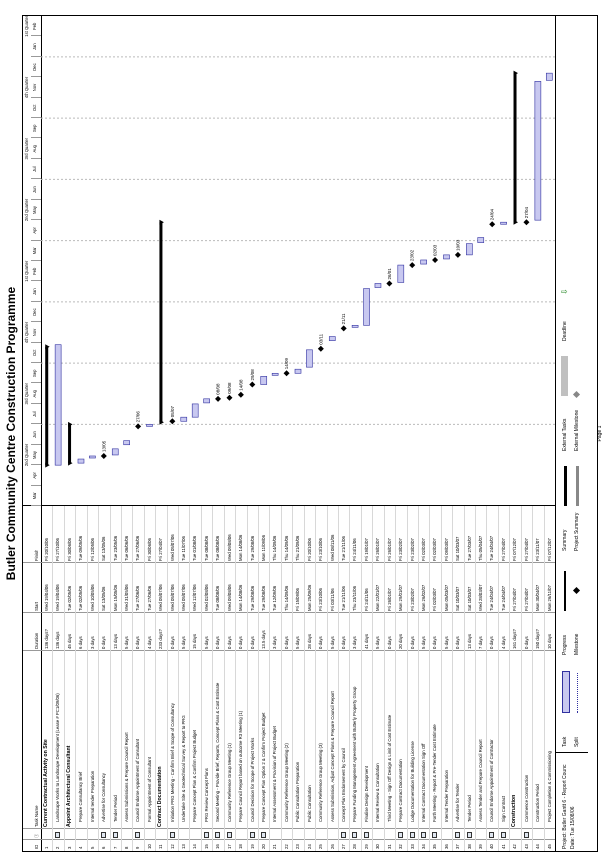 This screenshot has width=611, height=867. I want to click on task-start: Tue 08/08/06, so click(218, 598).